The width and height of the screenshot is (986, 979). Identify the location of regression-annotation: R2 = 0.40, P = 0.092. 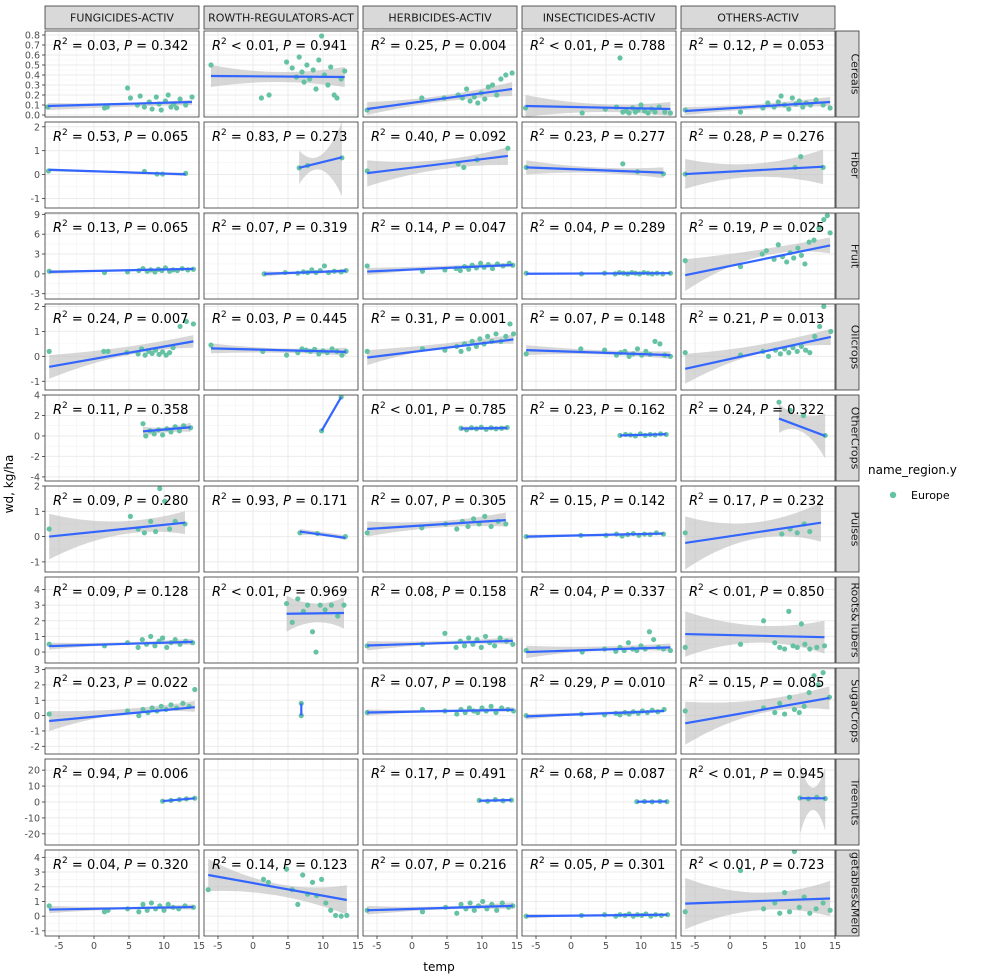
(438, 136).